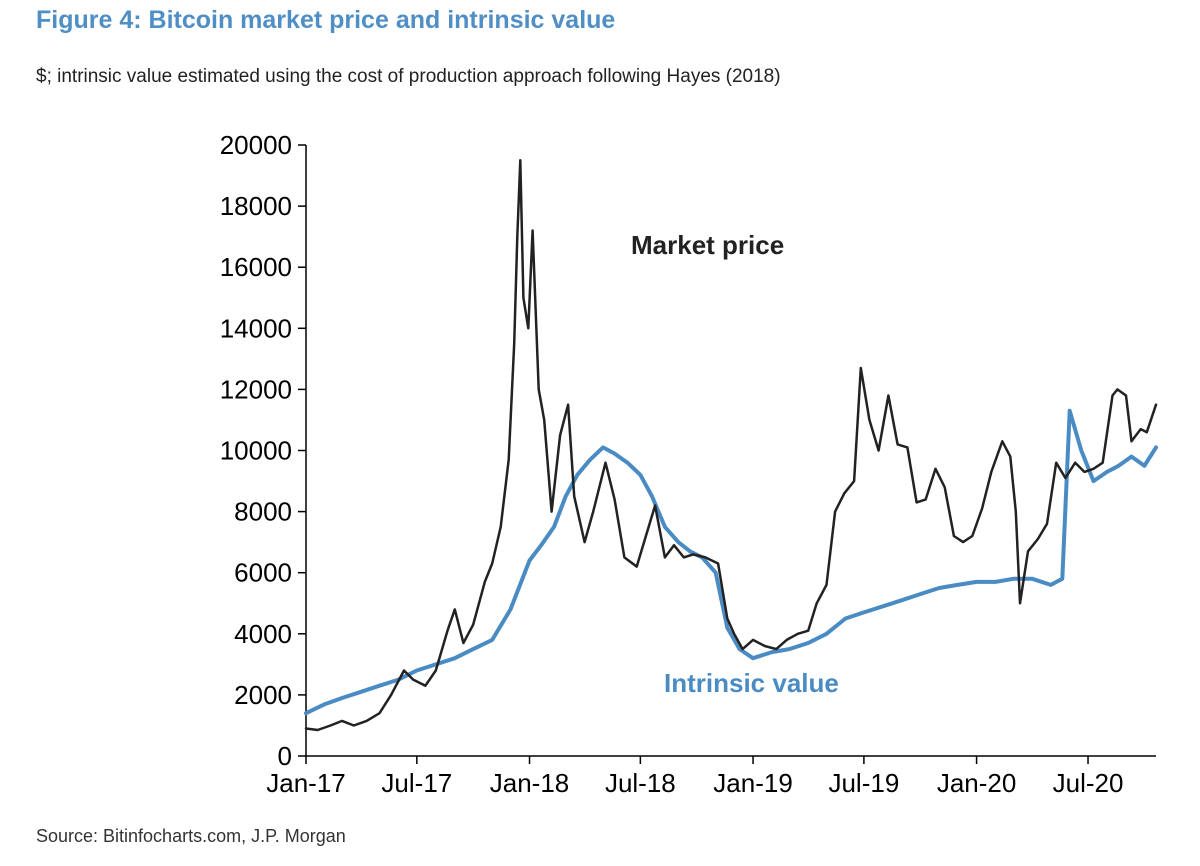  Describe the element at coordinates (256, 145) in the screenshot. I see `y-tick-label: 20000` at that location.